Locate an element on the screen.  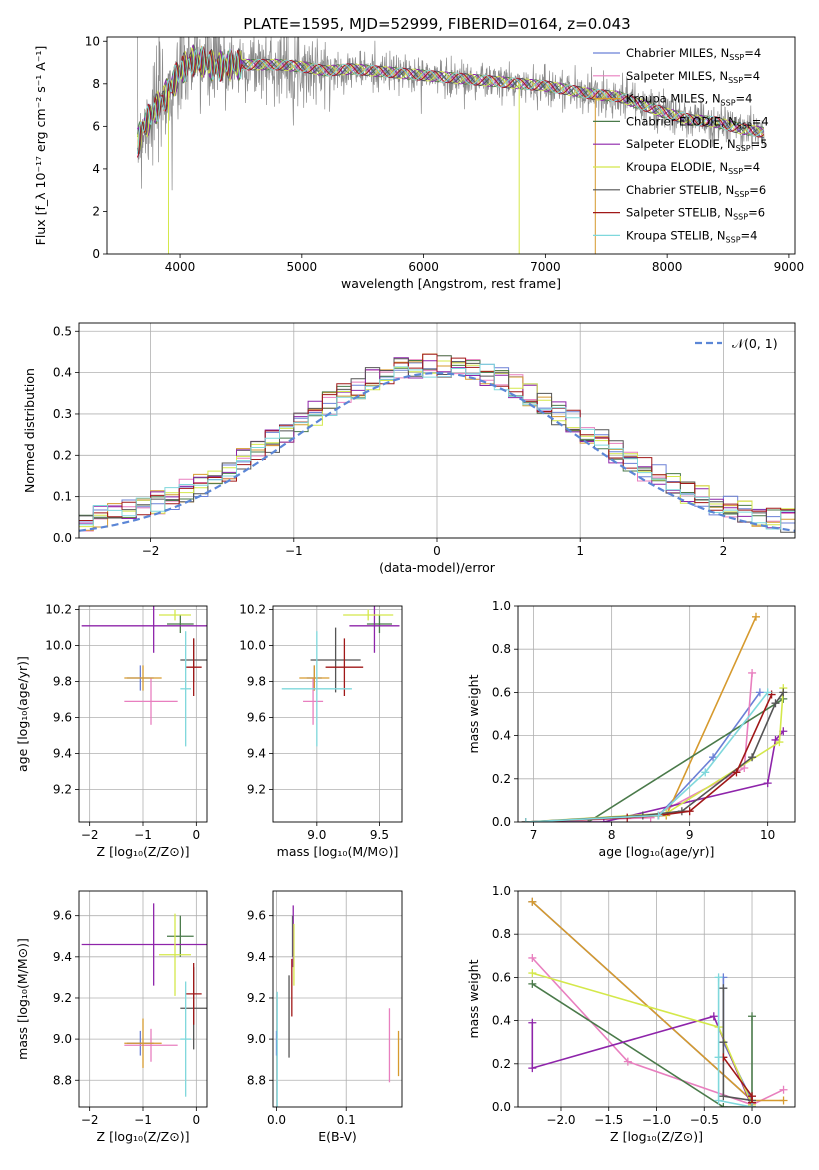
x-axis-label: (data-model)/error is located at coordinates (437, 567).